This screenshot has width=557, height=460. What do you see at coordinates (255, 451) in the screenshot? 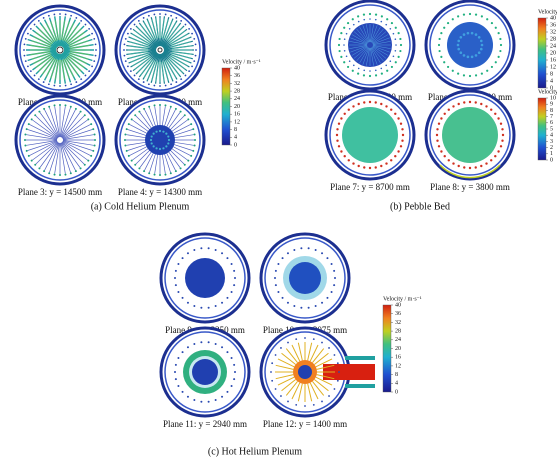
I see `panel-caption: (c) Hot Helium Plenum` at bounding box center [255, 451].